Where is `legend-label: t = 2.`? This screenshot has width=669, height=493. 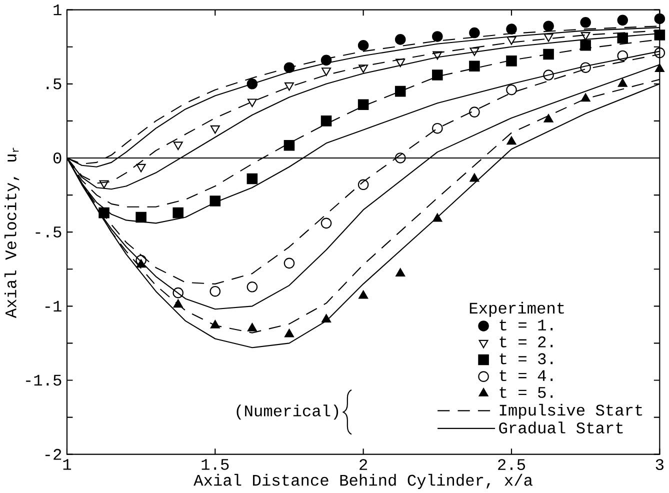 legend-label: t = 2. is located at coordinates (526, 342).